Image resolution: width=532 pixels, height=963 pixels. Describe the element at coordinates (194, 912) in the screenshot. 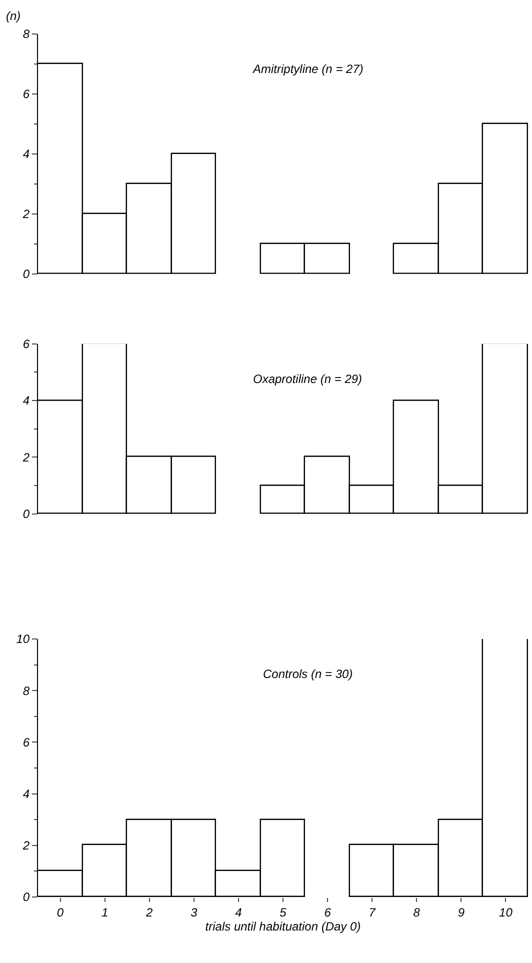

I see `x-tick-label: 3` at that location.